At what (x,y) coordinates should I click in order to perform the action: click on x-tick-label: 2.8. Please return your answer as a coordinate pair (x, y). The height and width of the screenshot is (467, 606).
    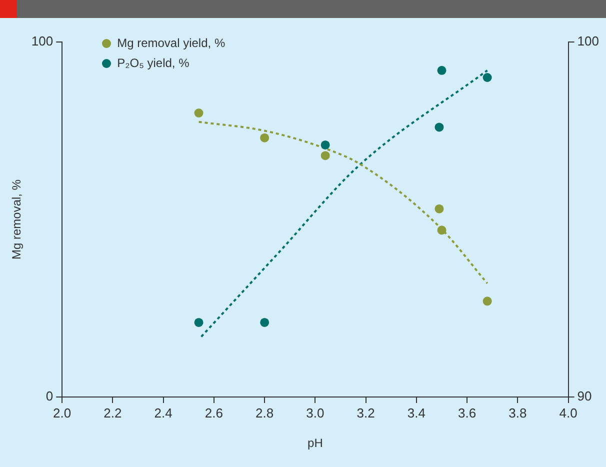
    Looking at the image, I should click on (265, 412).